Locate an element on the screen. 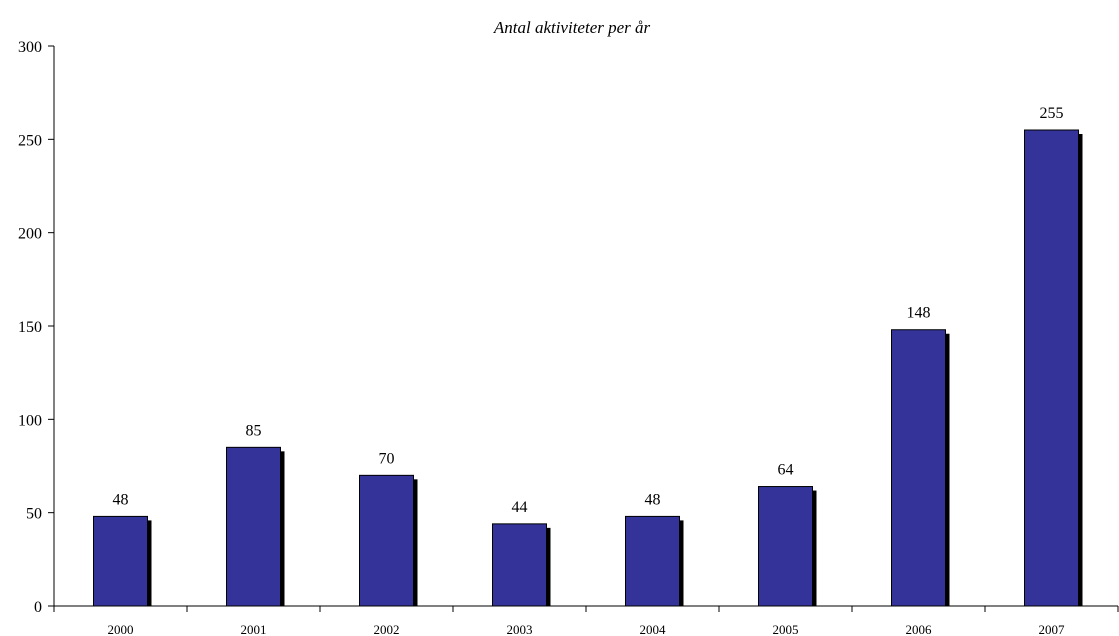  chart-title: Antal aktiviteter per år is located at coordinates (572, 27).